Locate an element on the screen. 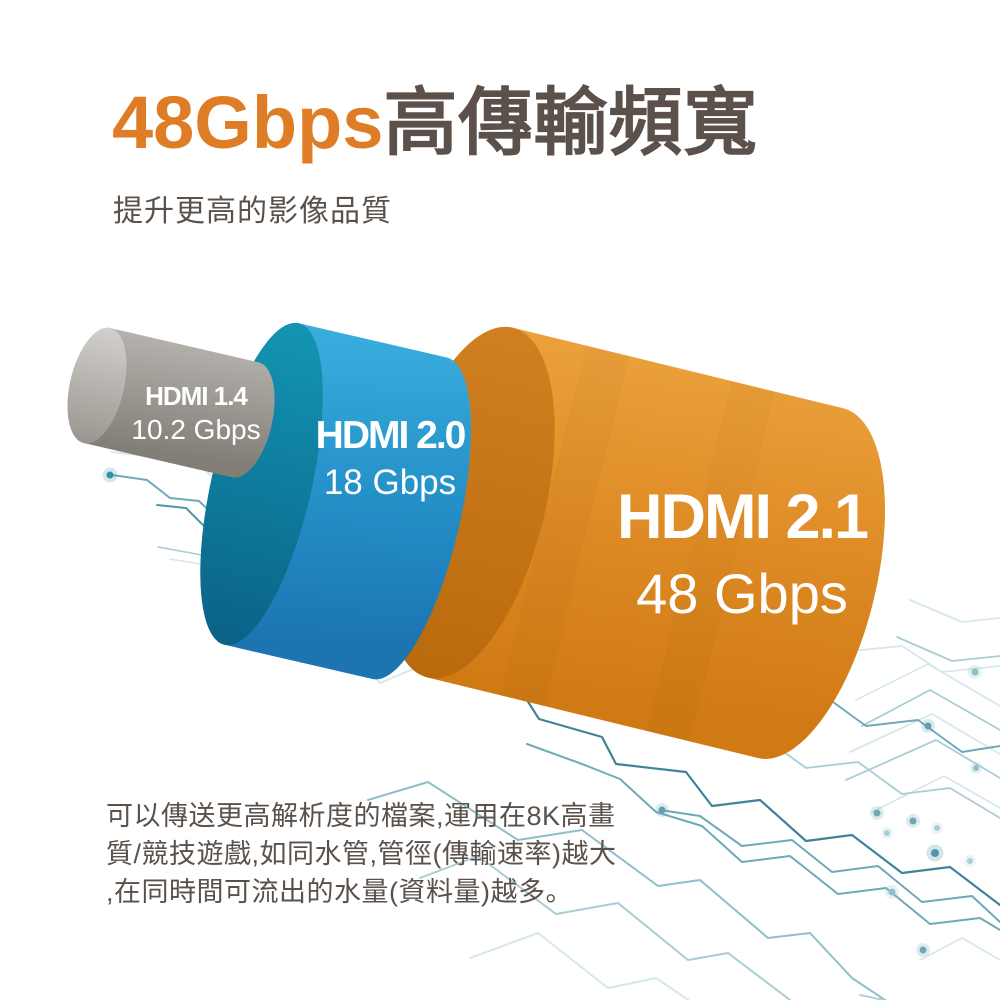  pipe-name: HDMI 2.1 is located at coordinates (742, 517).